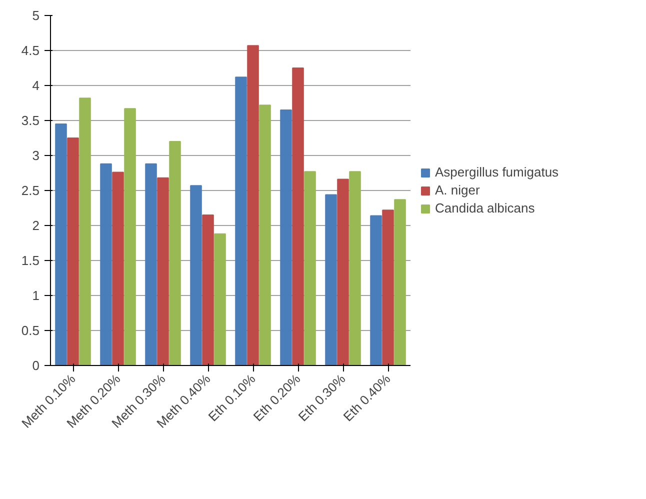  I want to click on y-tick-label: 1.5, so click(30, 260).